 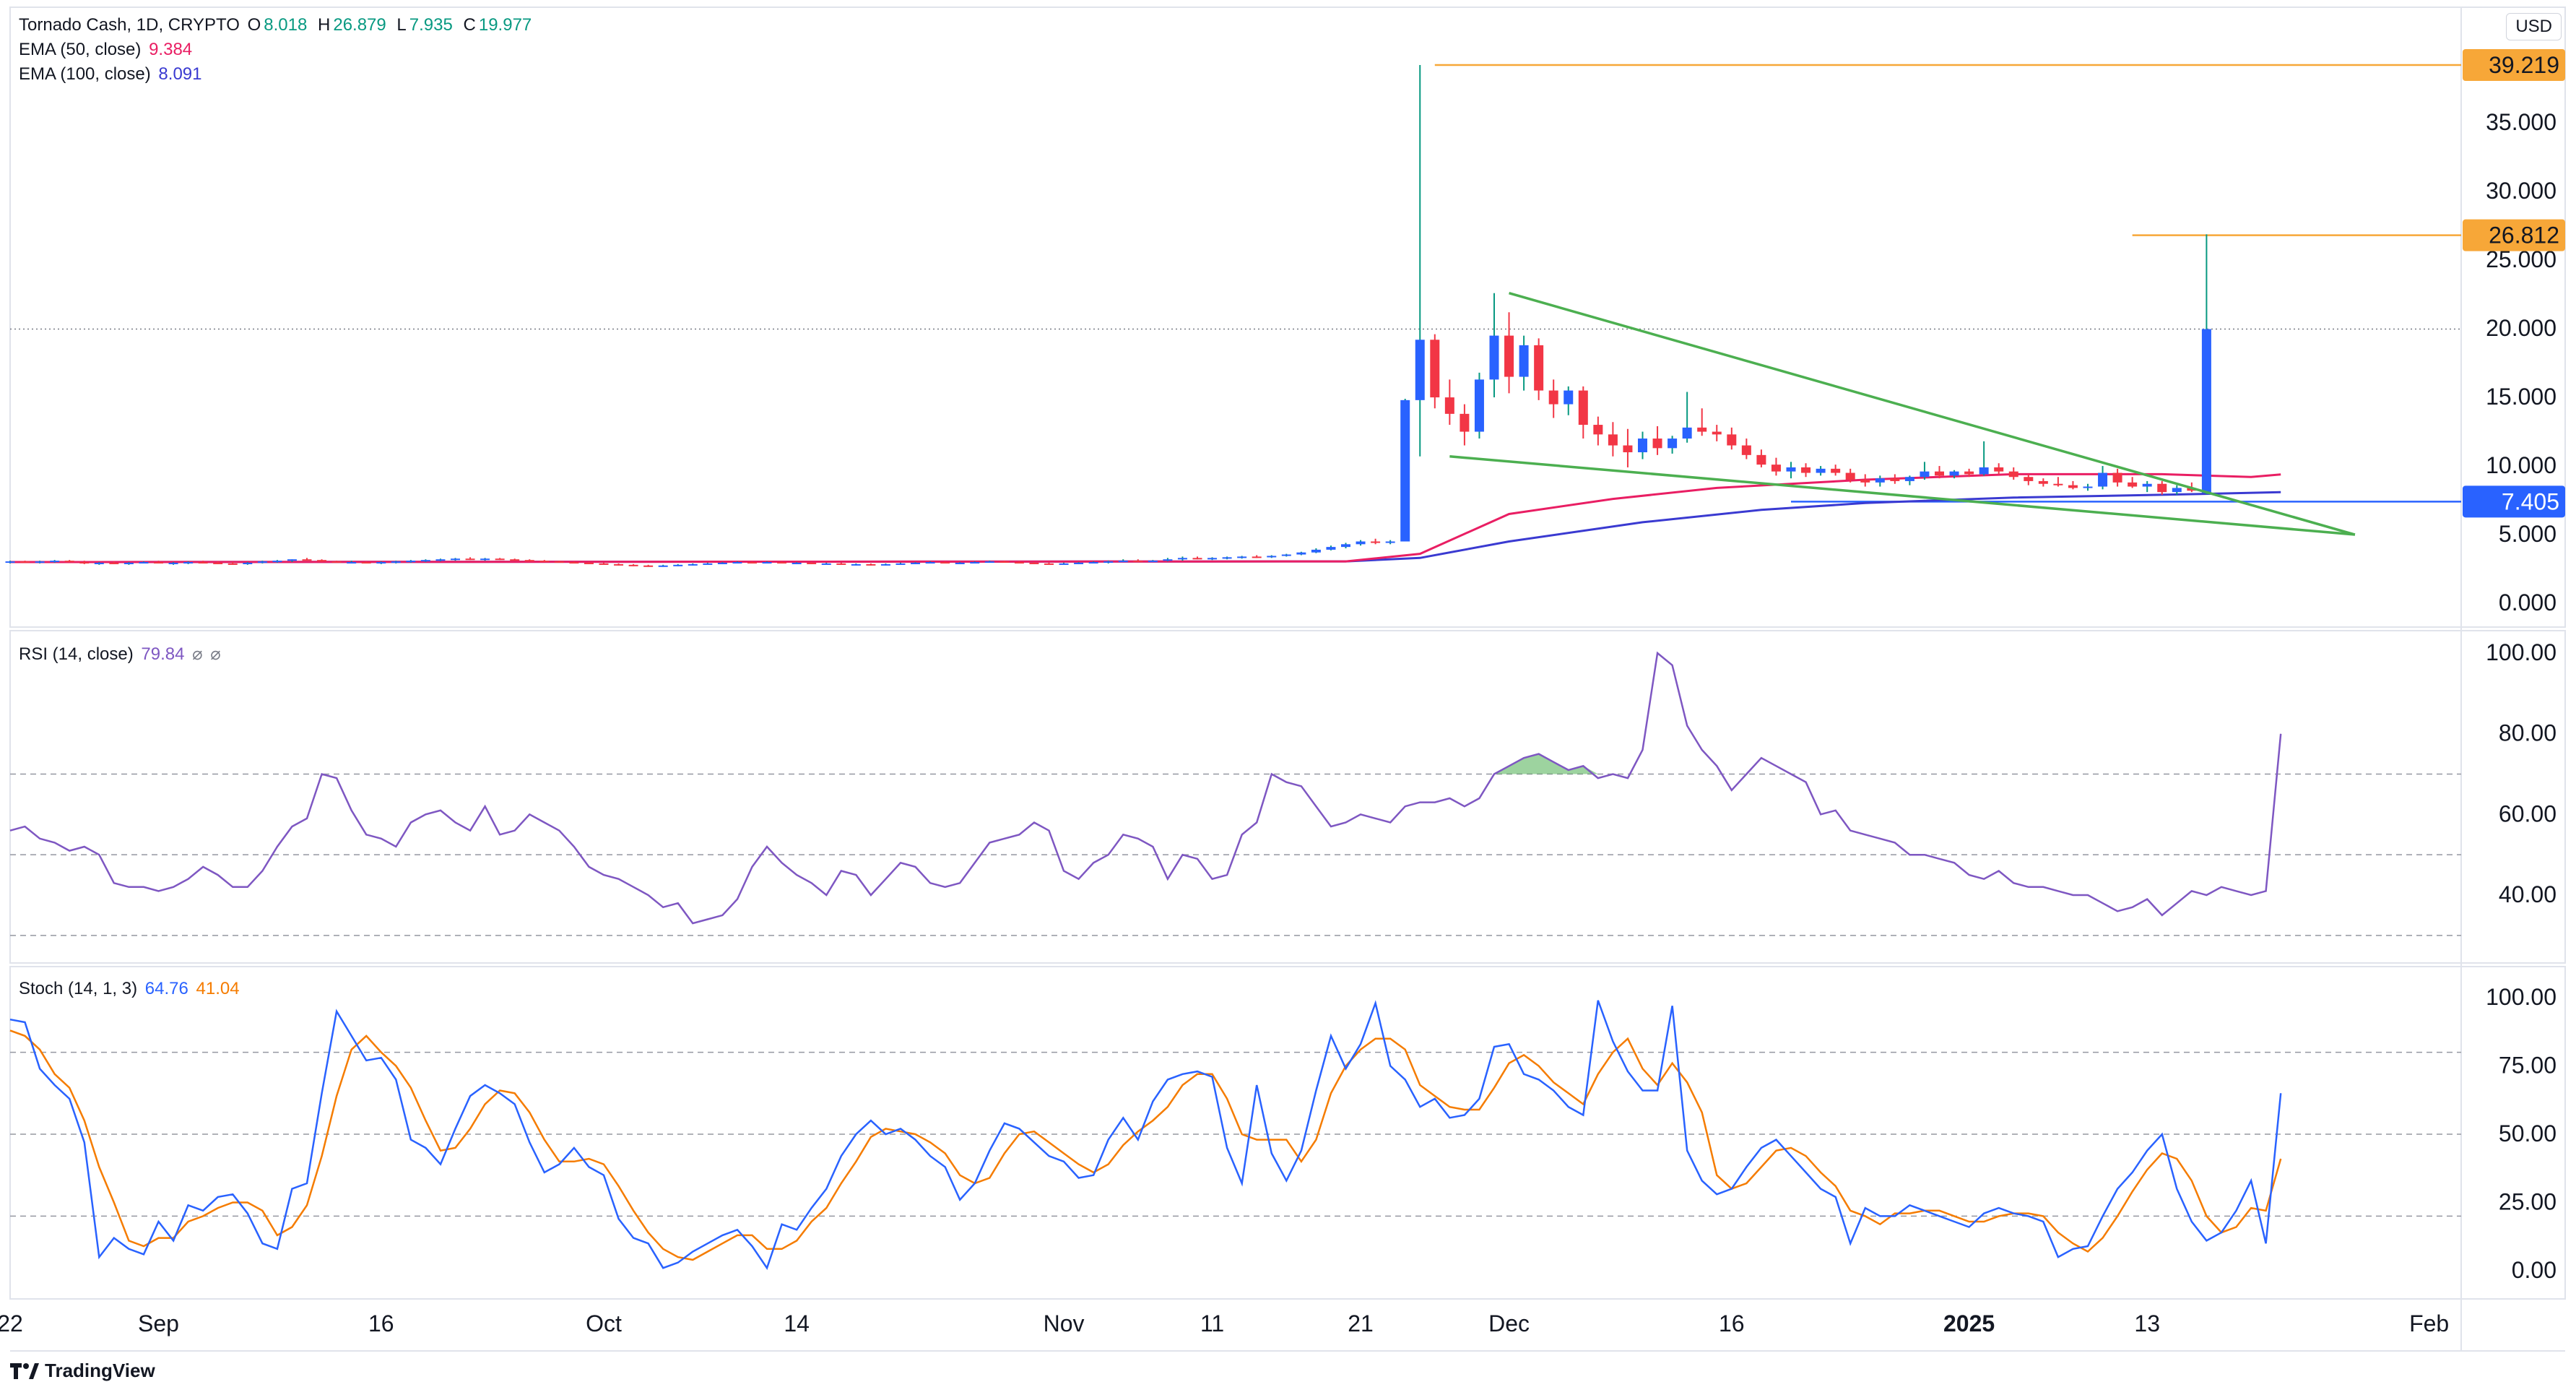 What do you see at coordinates (2534, 26) in the screenshot?
I see `currency-selector: USD` at bounding box center [2534, 26].